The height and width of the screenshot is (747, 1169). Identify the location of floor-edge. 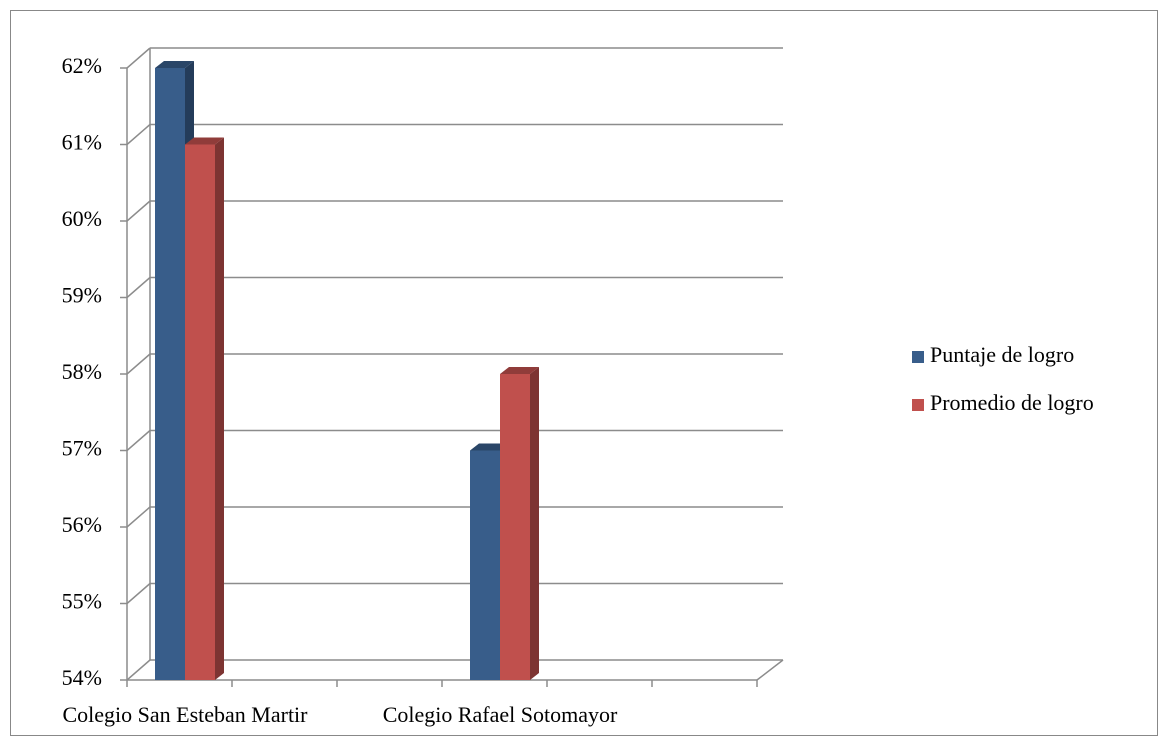
(770, 670).